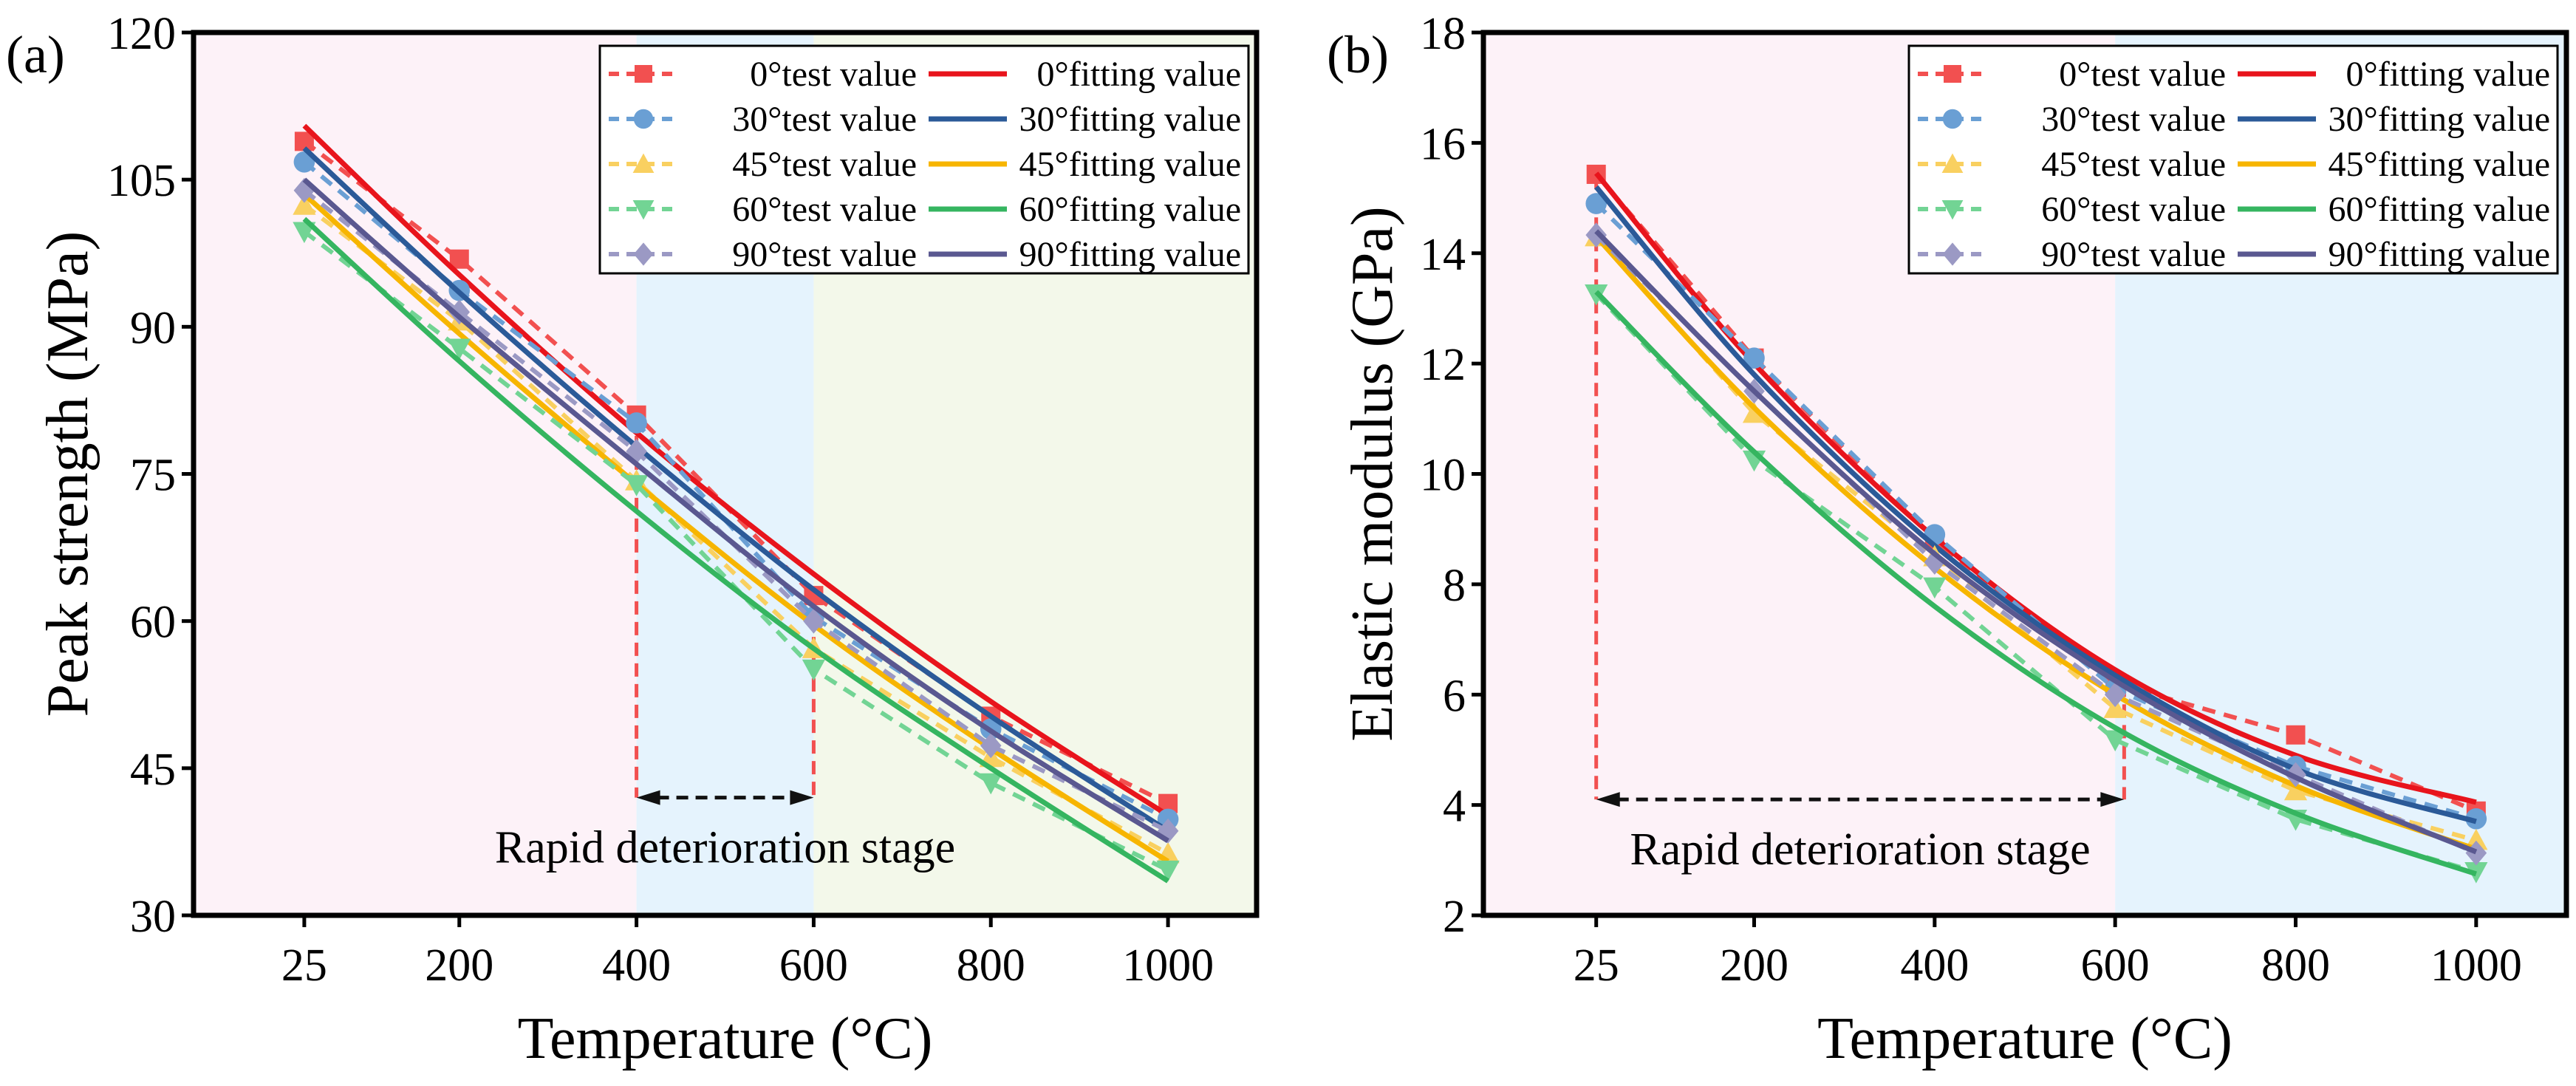 Image resolution: width=2576 pixels, height=1086 pixels. What do you see at coordinates (1372, 473) in the screenshot?
I see `y-axis-title: Elastic modulus (GPa)` at bounding box center [1372, 473].